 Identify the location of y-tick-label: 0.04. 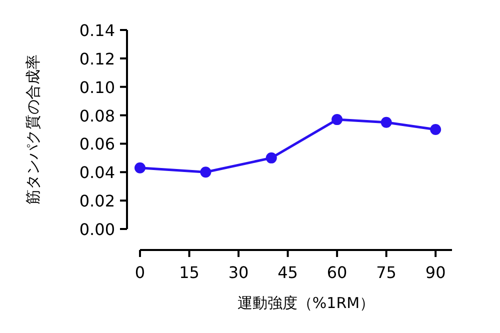
(97, 172).